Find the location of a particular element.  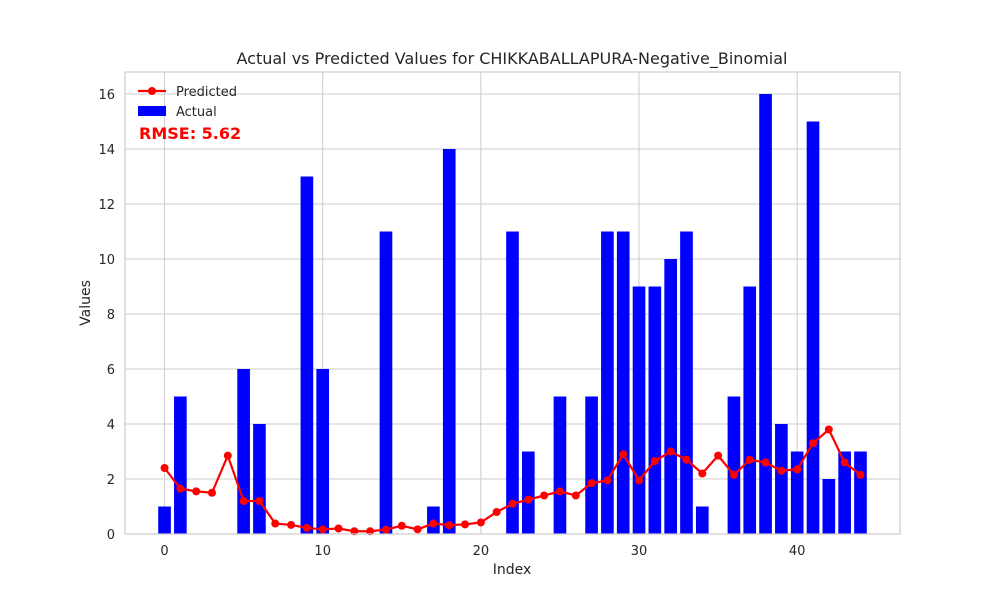

y-axis-label: Values is located at coordinates (86, 303).